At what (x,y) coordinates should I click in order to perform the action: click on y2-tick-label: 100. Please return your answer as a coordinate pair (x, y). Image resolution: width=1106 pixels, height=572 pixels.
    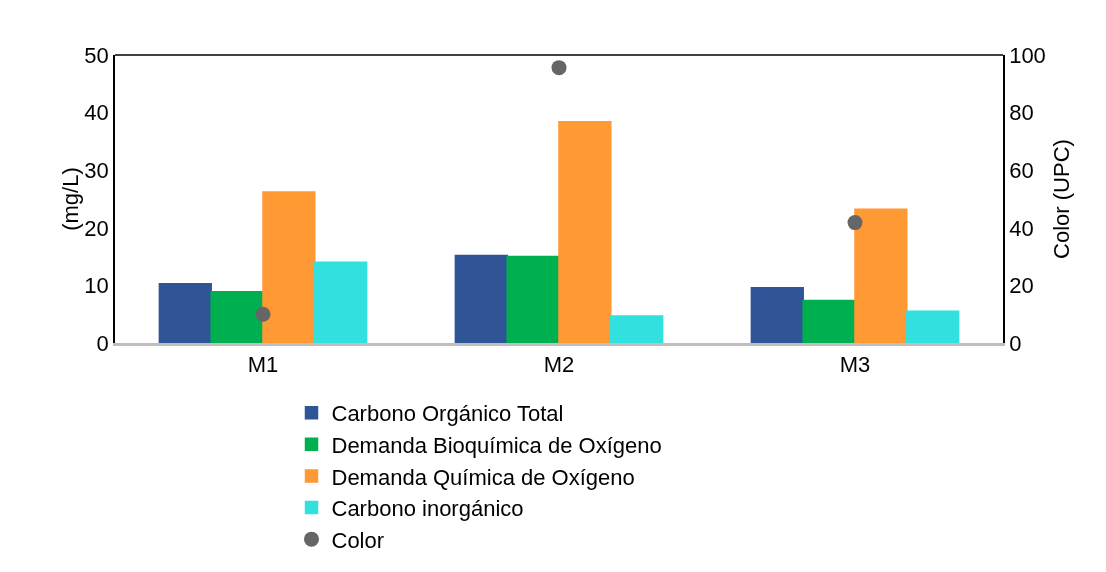
    Looking at the image, I should click on (1027, 55).